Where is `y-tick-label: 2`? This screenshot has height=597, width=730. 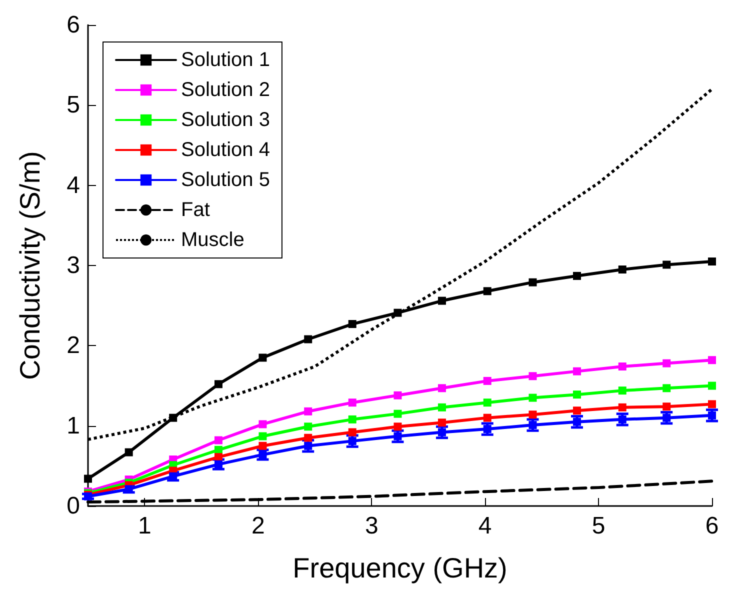
y-tick-label: 2 is located at coordinates (73, 346).